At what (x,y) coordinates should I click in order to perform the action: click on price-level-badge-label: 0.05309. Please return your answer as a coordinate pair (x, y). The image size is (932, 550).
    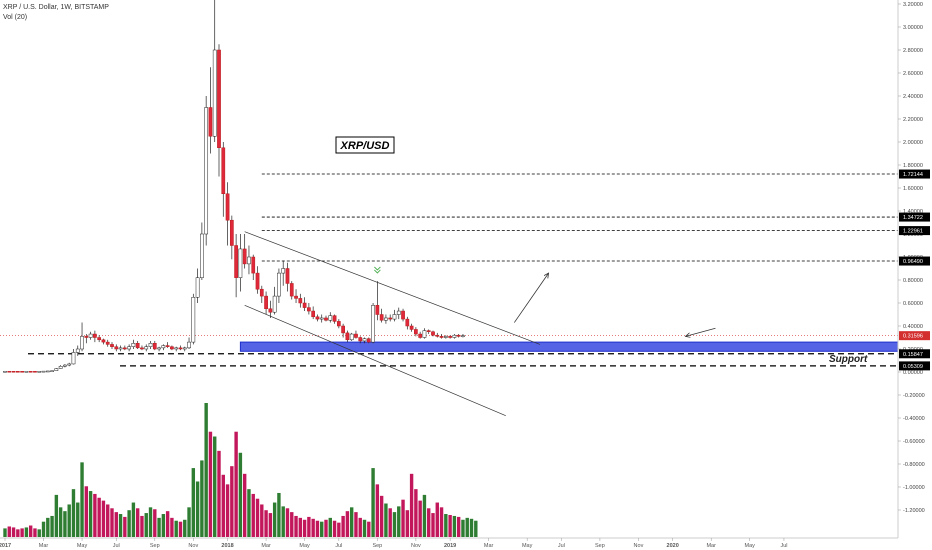
    Looking at the image, I should click on (913, 367).